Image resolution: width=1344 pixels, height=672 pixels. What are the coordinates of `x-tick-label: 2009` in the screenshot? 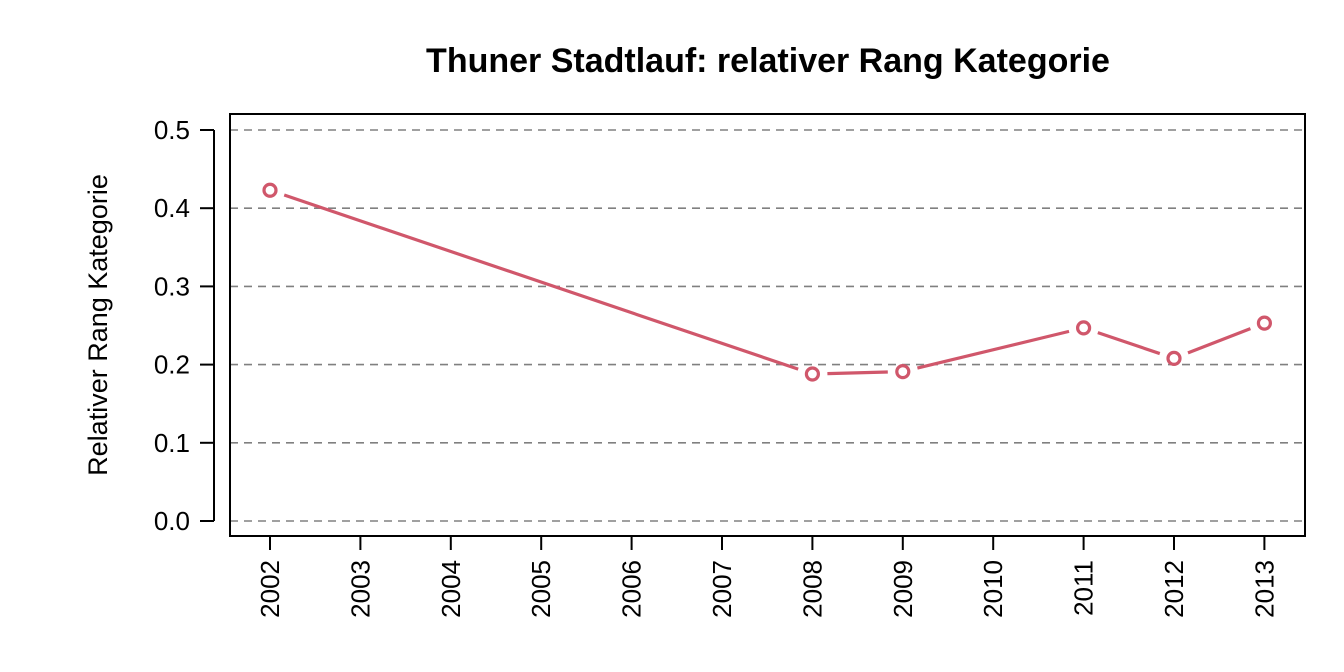 It's located at (903, 589).